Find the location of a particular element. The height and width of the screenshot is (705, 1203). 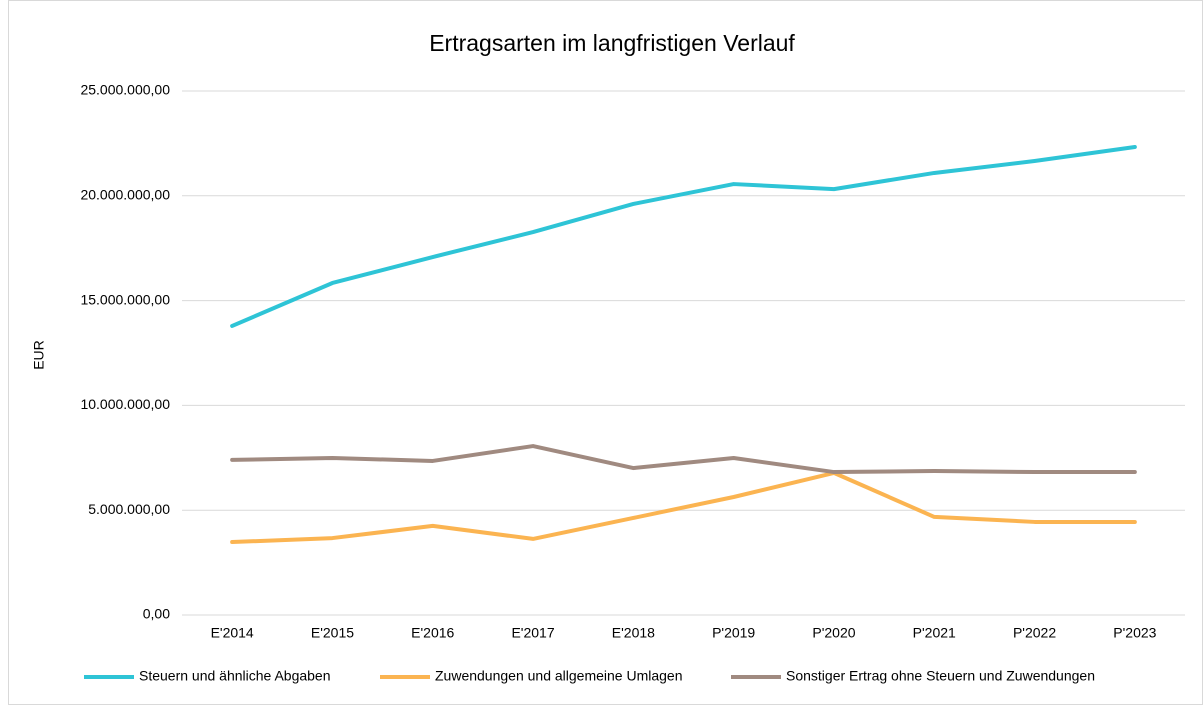

x-tick-label: P'2019 is located at coordinates (733, 633).